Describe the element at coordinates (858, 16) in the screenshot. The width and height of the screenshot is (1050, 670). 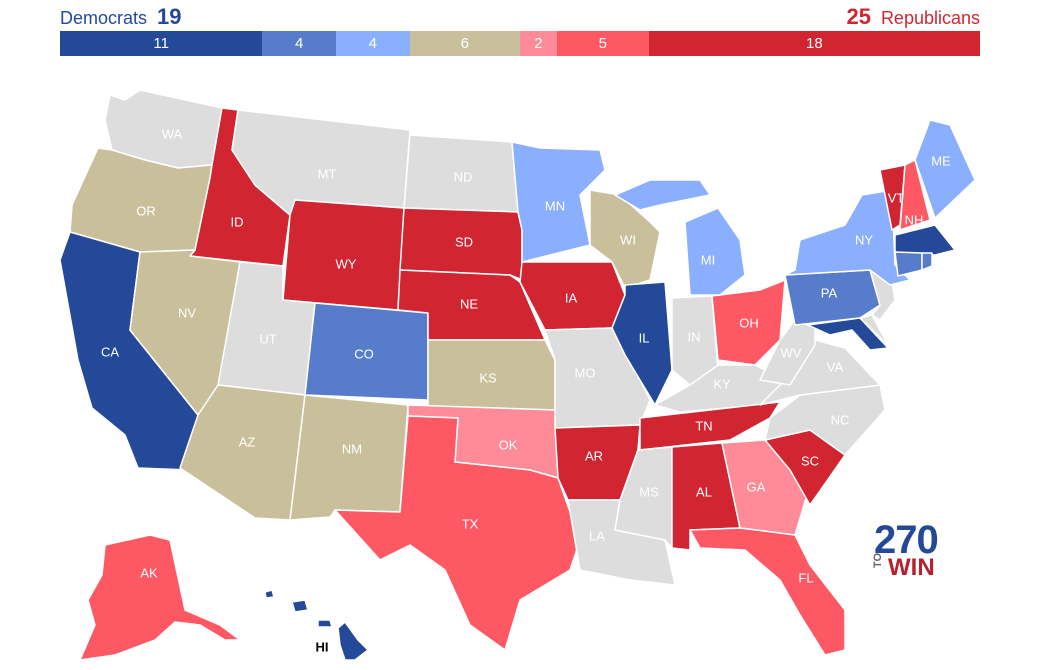
I see `republicans-total: 25` at that location.